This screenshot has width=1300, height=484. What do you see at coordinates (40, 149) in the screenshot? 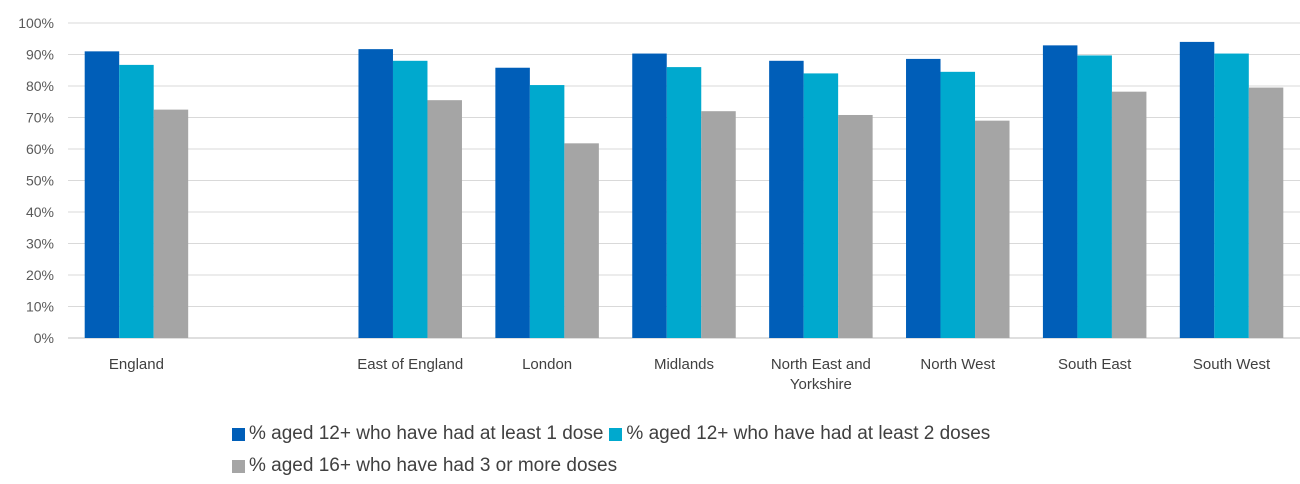
I see `y-tick-label: 60%` at bounding box center [40, 149].